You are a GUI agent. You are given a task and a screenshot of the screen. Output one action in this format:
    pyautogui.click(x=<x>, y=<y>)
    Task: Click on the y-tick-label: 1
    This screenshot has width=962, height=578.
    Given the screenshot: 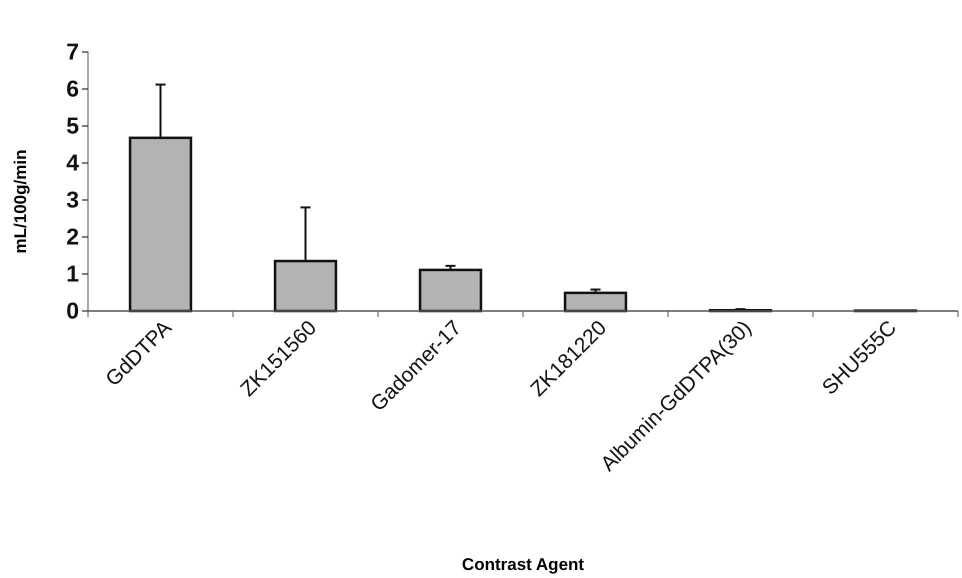 What is the action you would take?
    pyautogui.click(x=73, y=273)
    